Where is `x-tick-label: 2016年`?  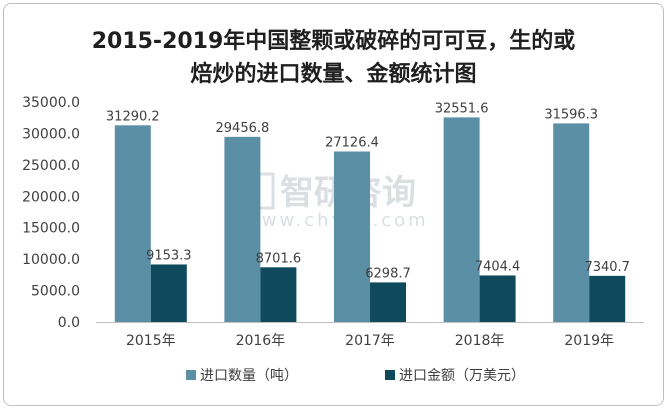
x-tick-label: 2016年 is located at coordinates (261, 341).